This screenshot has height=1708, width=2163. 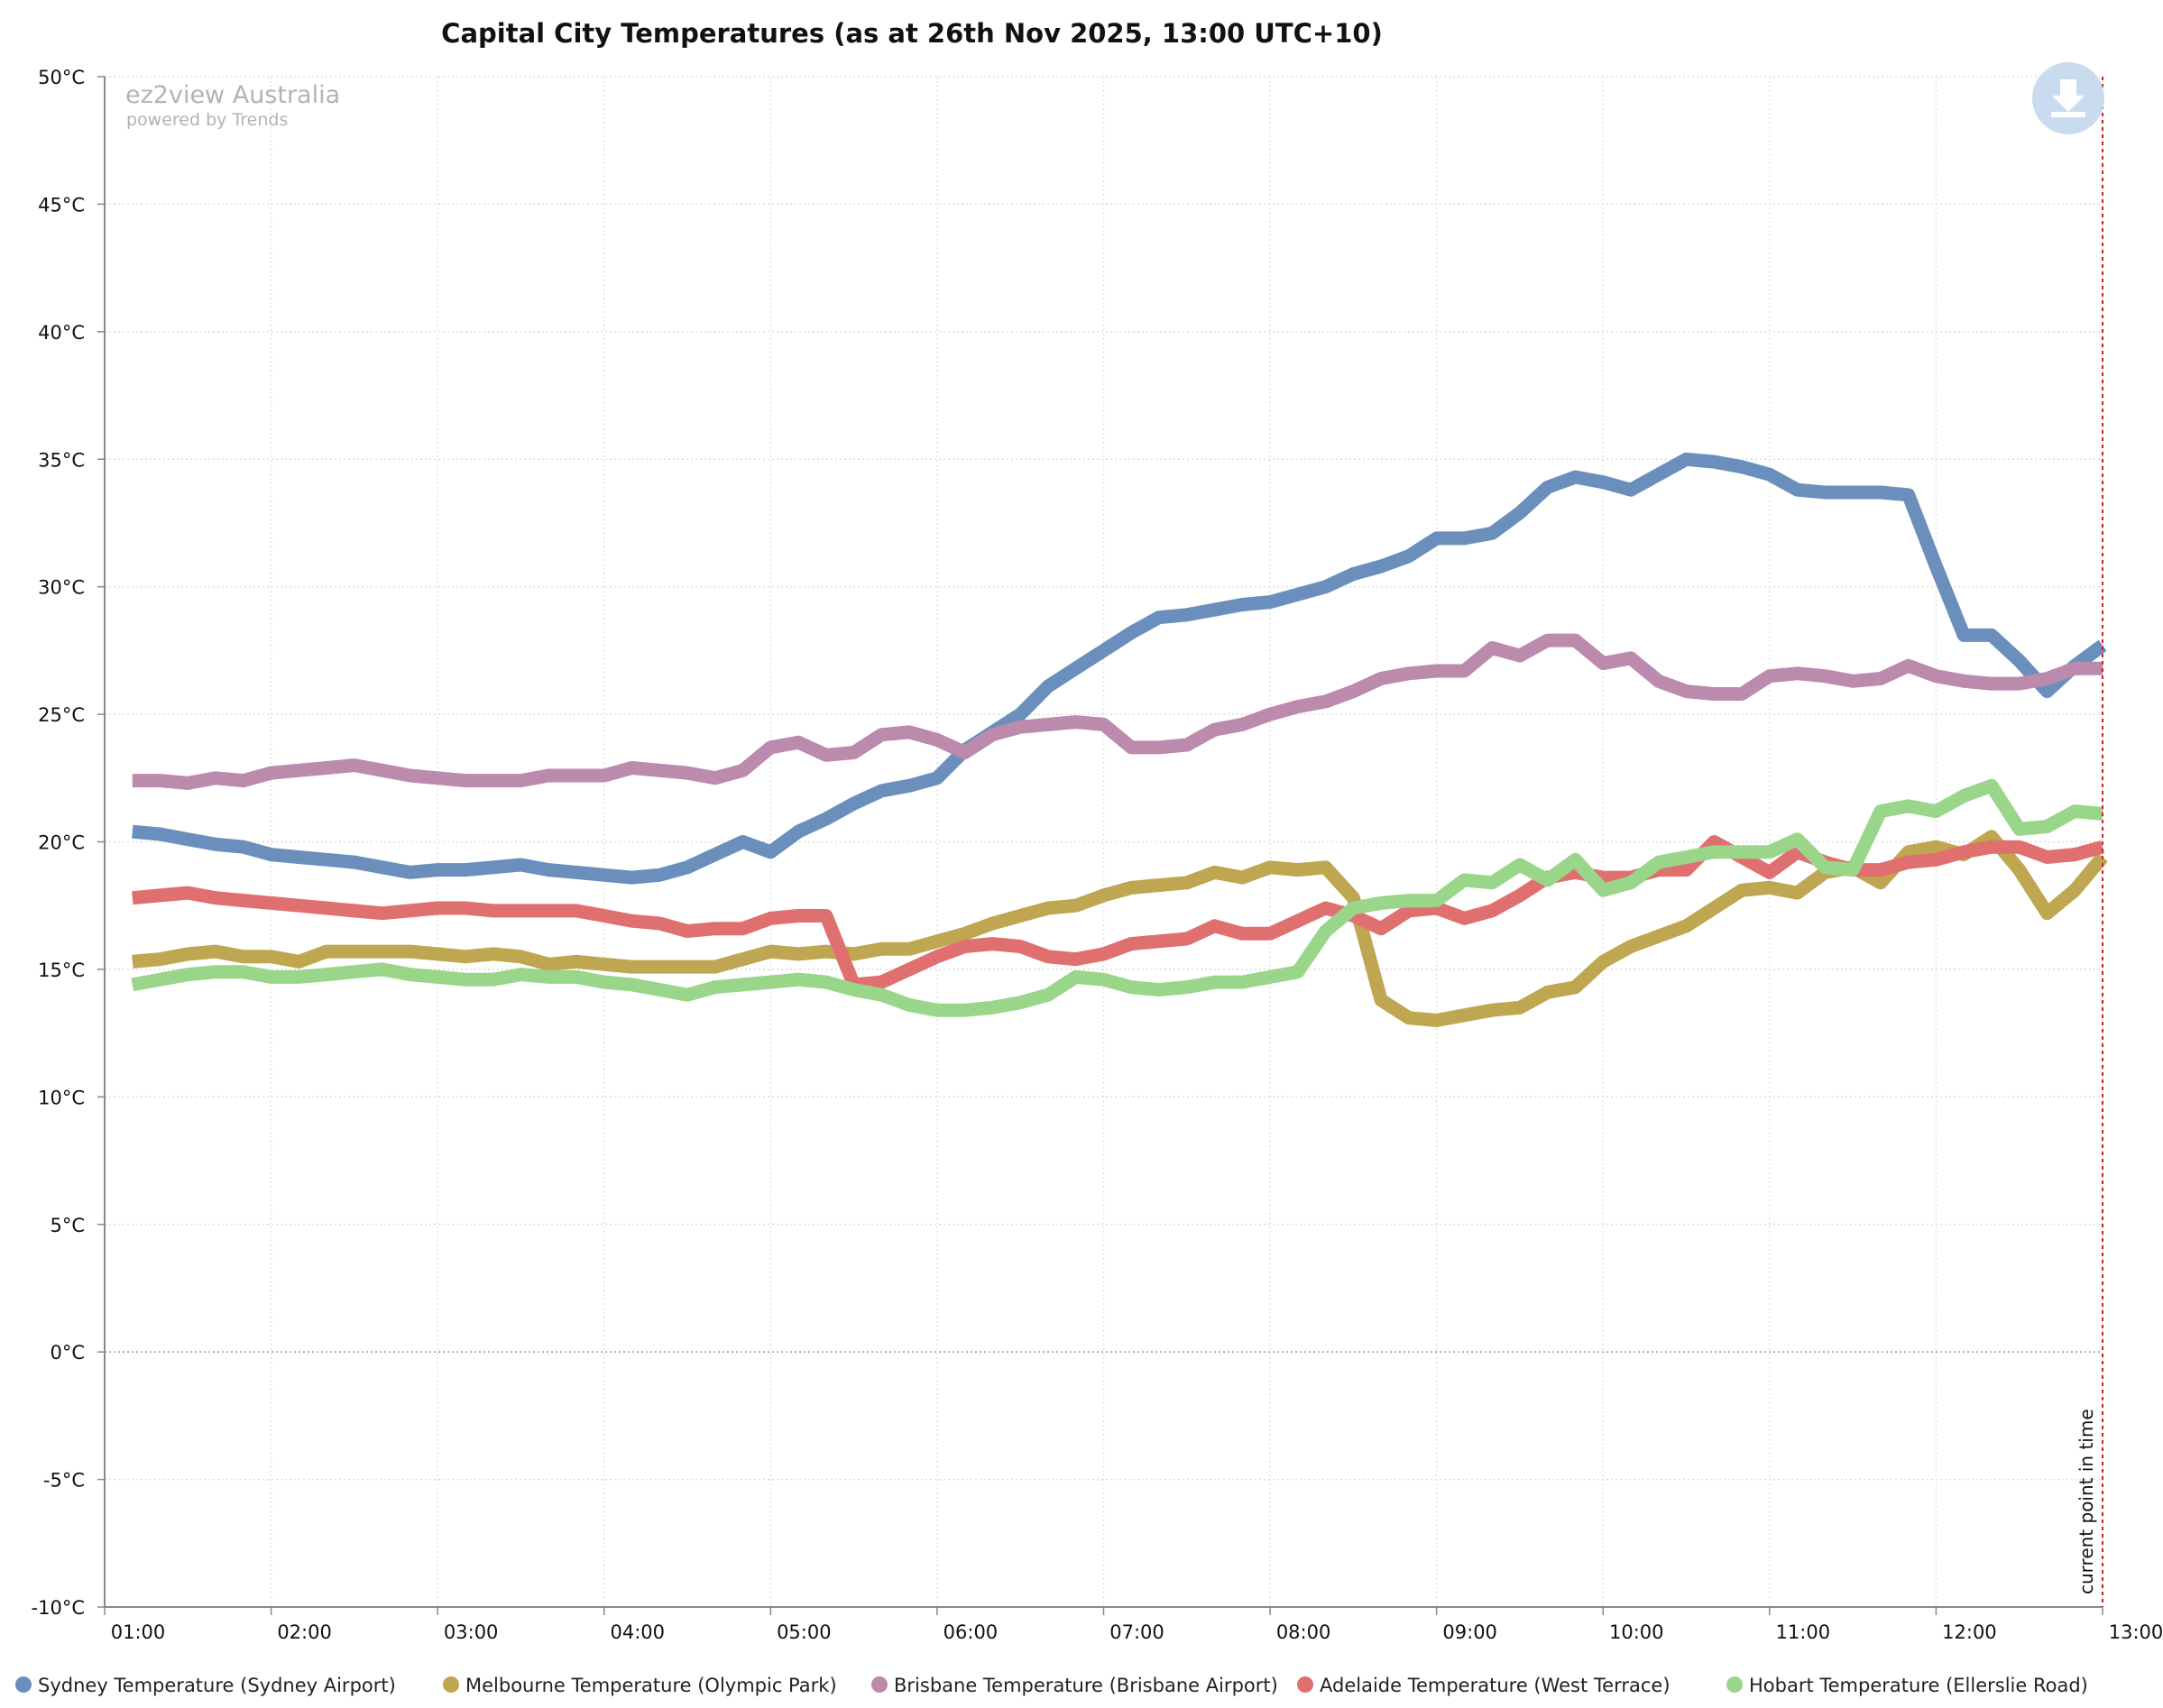 I want to click on y-tick-label: 40°C, so click(x=62, y=333).